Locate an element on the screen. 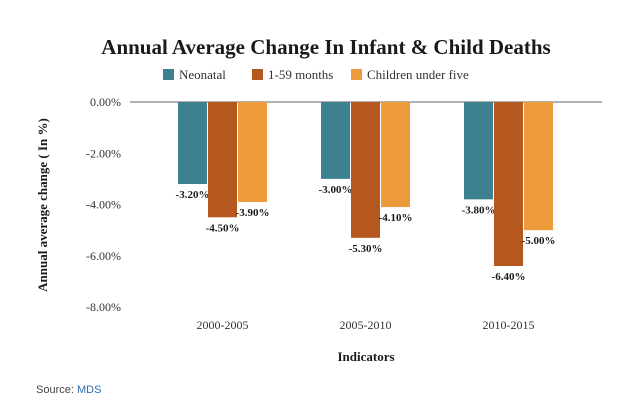 Image resolution: width=640 pixels, height=411 pixels. data-label: -6.40% is located at coordinates (509, 277).